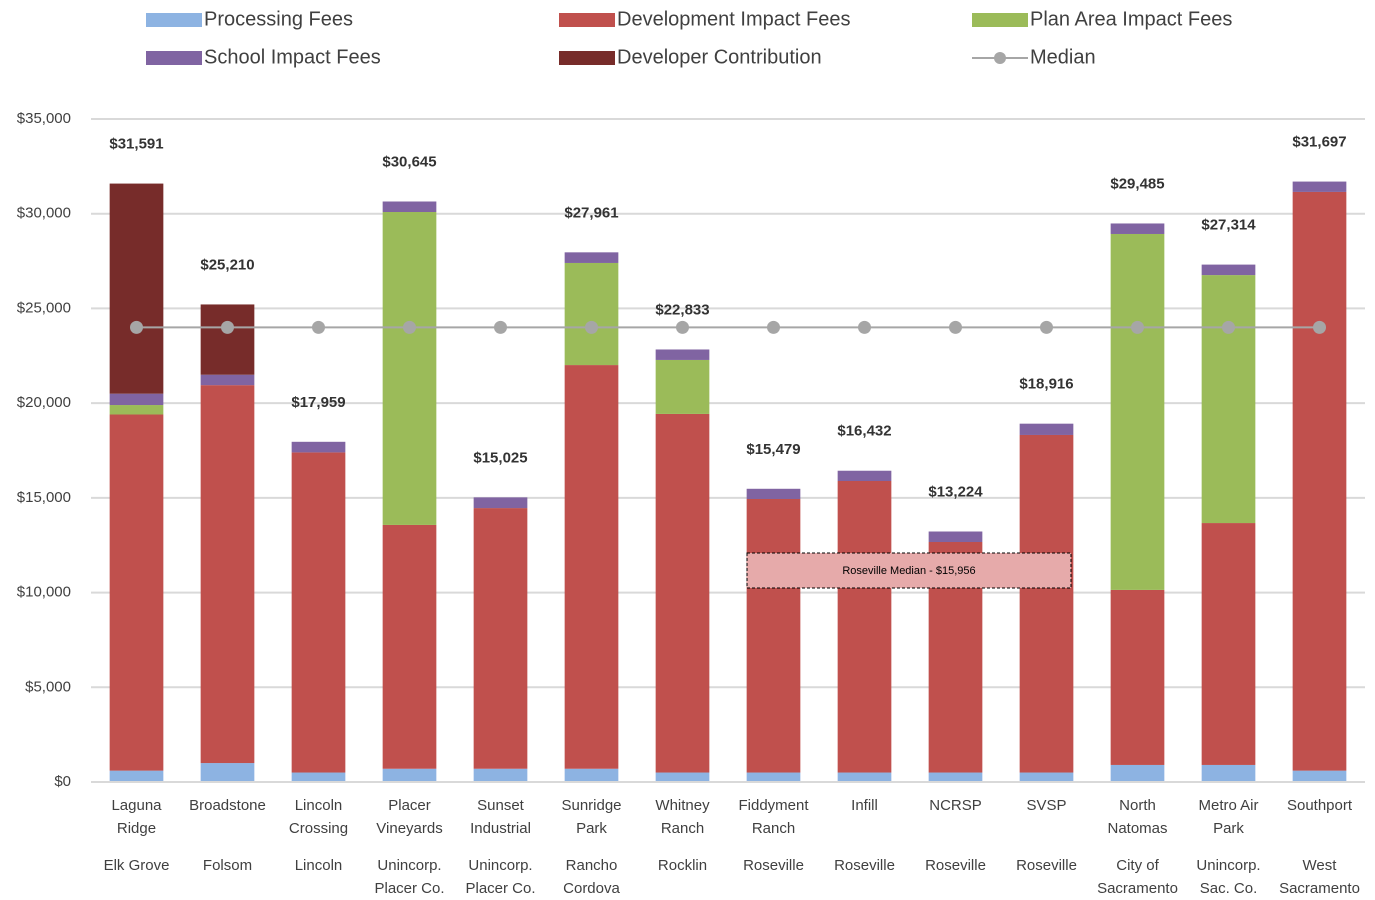 This screenshot has width=1375, height=900. Describe the element at coordinates (1319, 142) in the screenshot. I see `total-label: $31,697` at that location.